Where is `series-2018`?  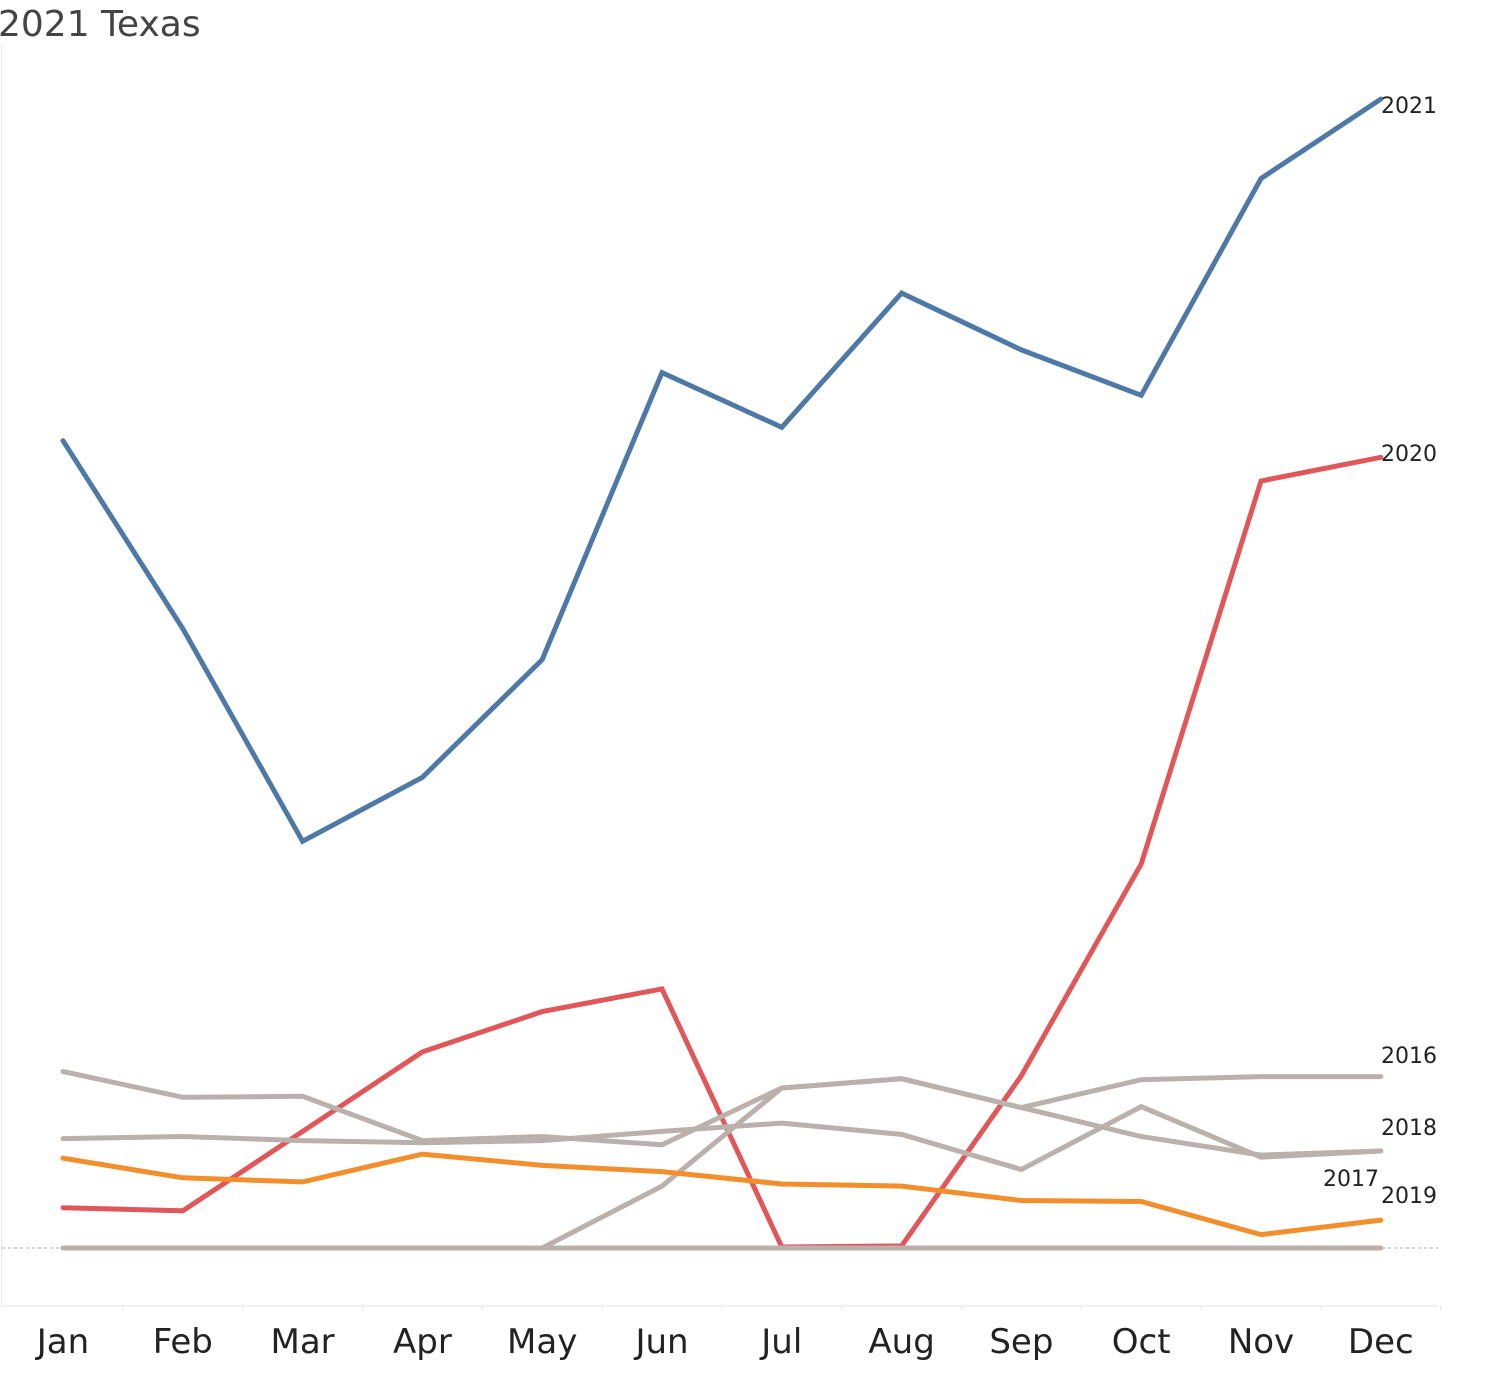
series-2018 is located at coordinates (722, 1138).